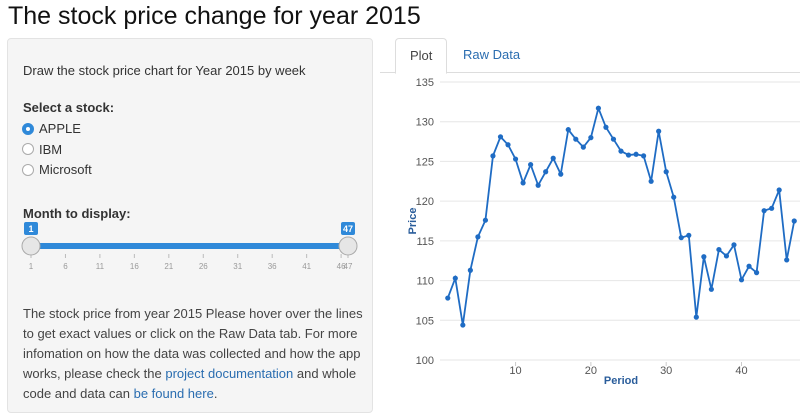 The width and height of the screenshot is (800, 420). Describe the element at coordinates (51, 149) in the screenshot. I see `radio-label: IBM` at that location.